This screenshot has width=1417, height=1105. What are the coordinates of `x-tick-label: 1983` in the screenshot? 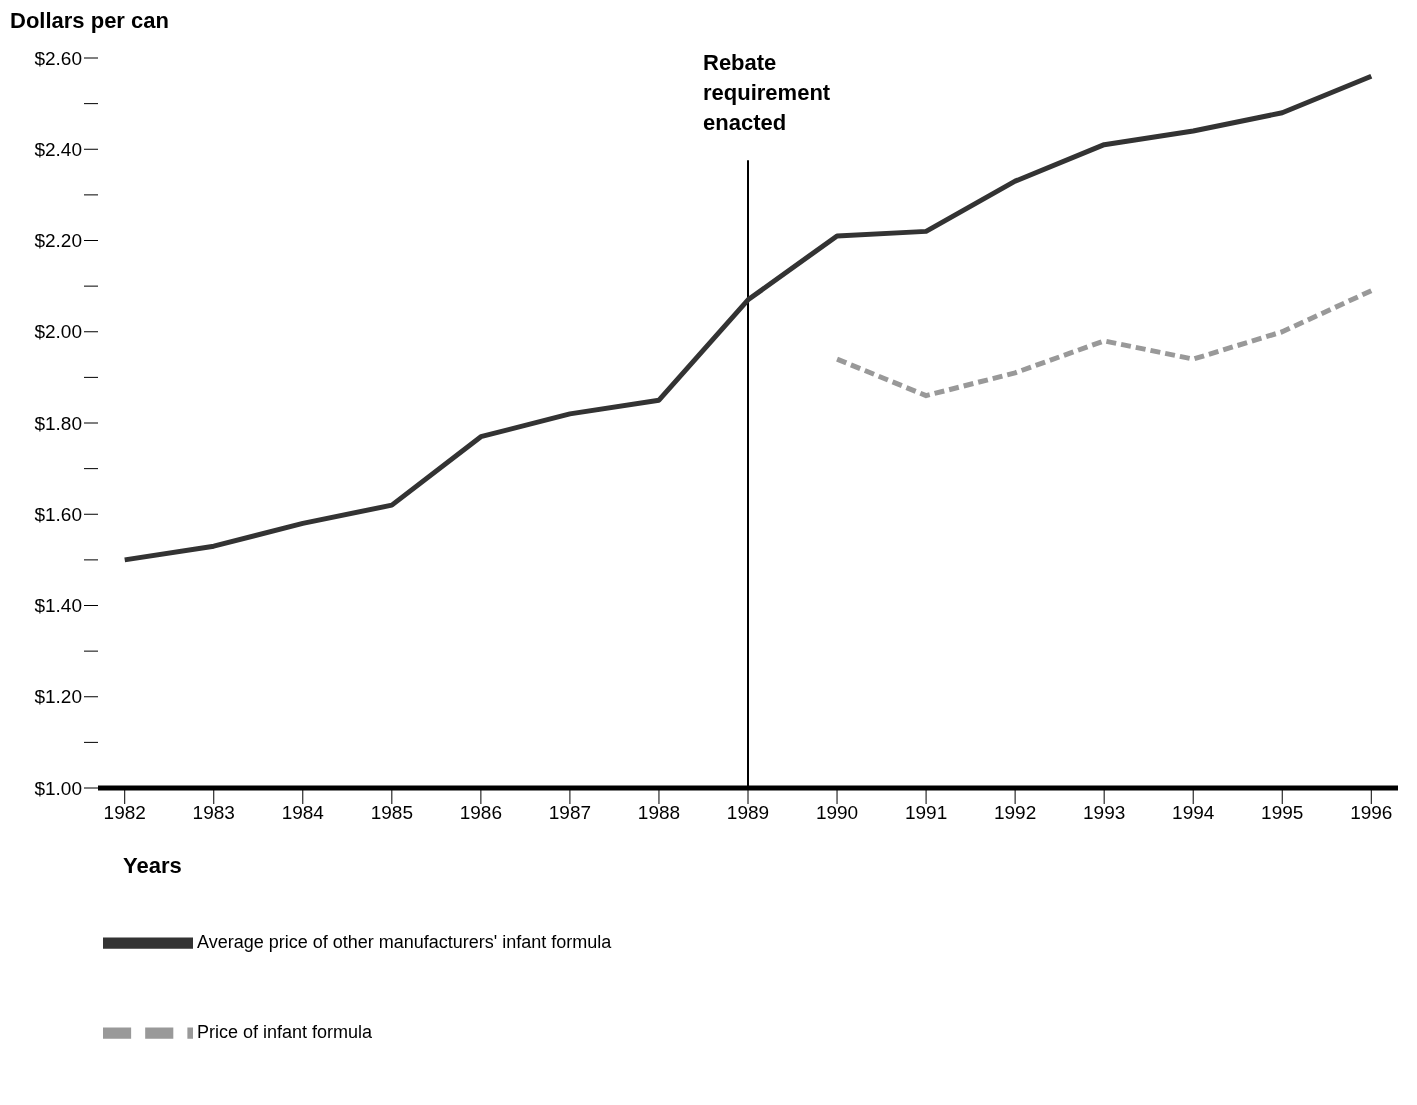 It's located at (213, 813).